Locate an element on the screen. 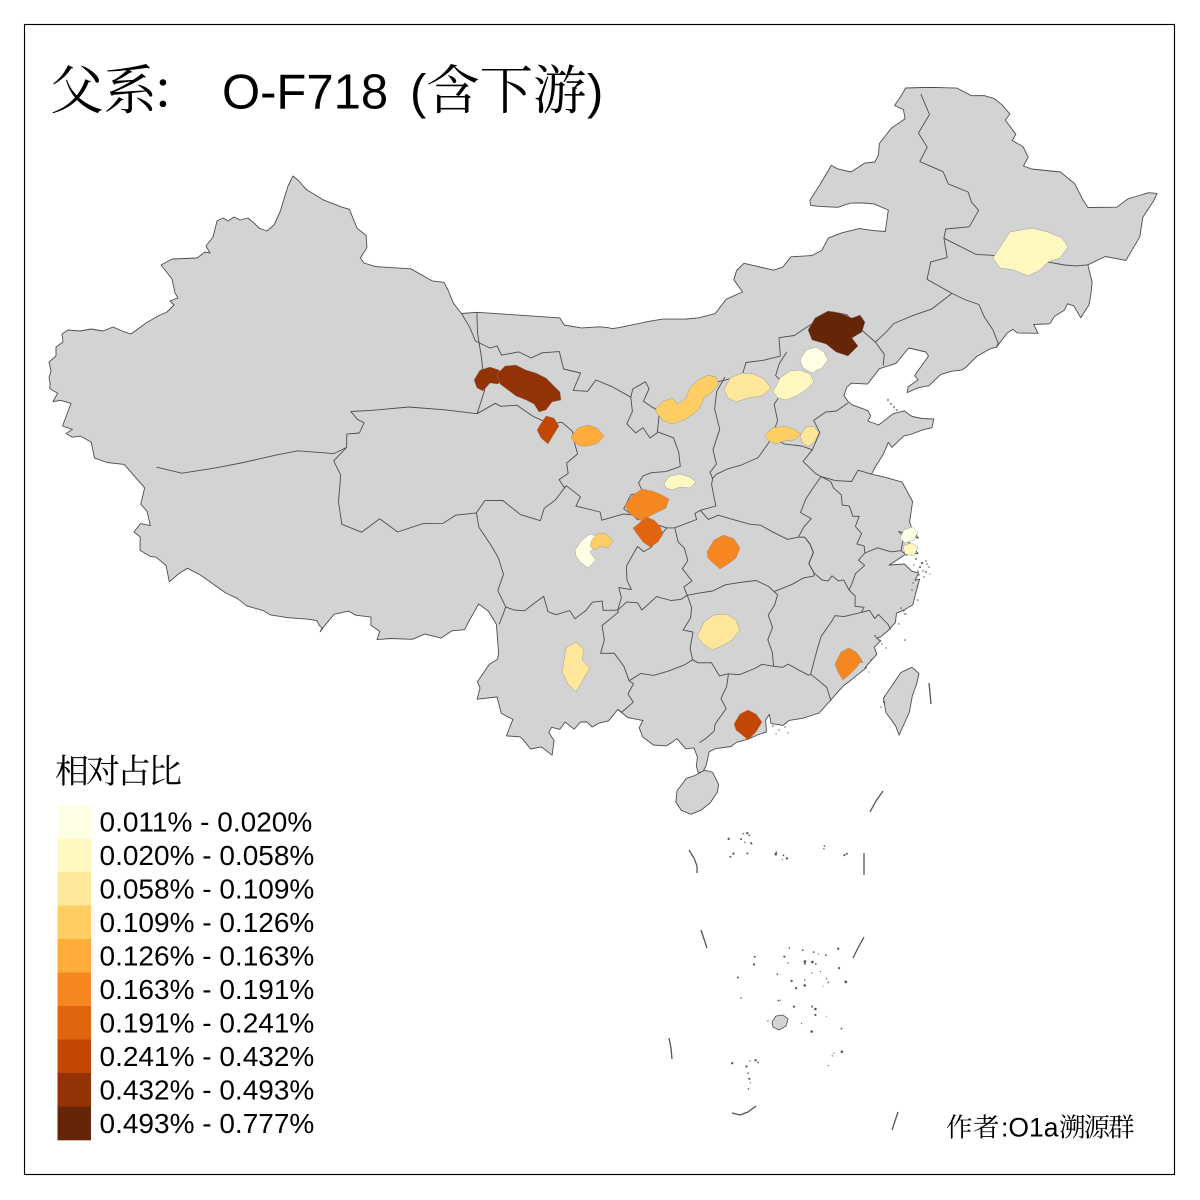 This screenshot has width=1200, height=1200. svg-text: O-F718 is located at coordinates (305, 93).